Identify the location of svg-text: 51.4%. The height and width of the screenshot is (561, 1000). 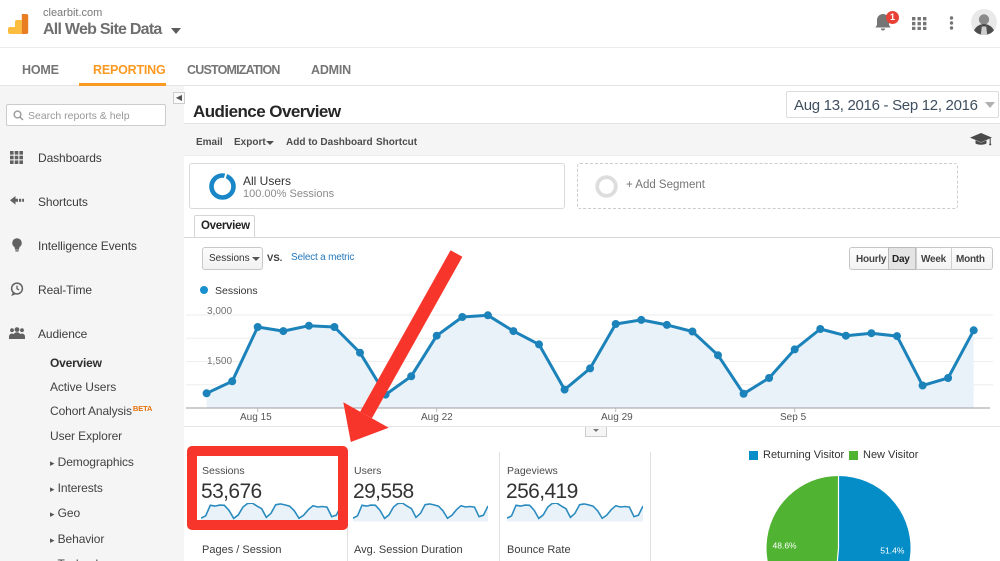
(892, 551).